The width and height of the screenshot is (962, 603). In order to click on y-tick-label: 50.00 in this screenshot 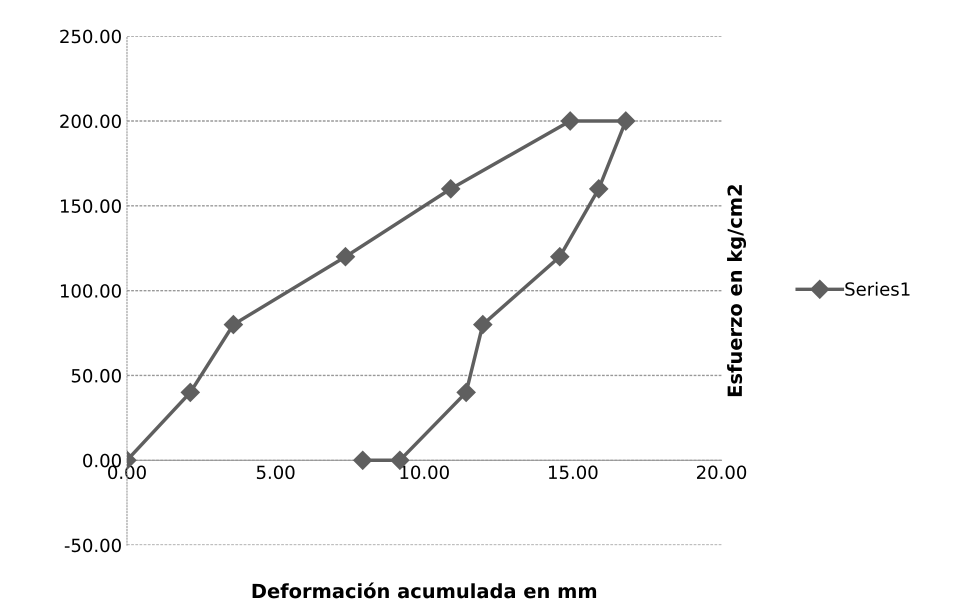, I will do `click(96, 375)`.